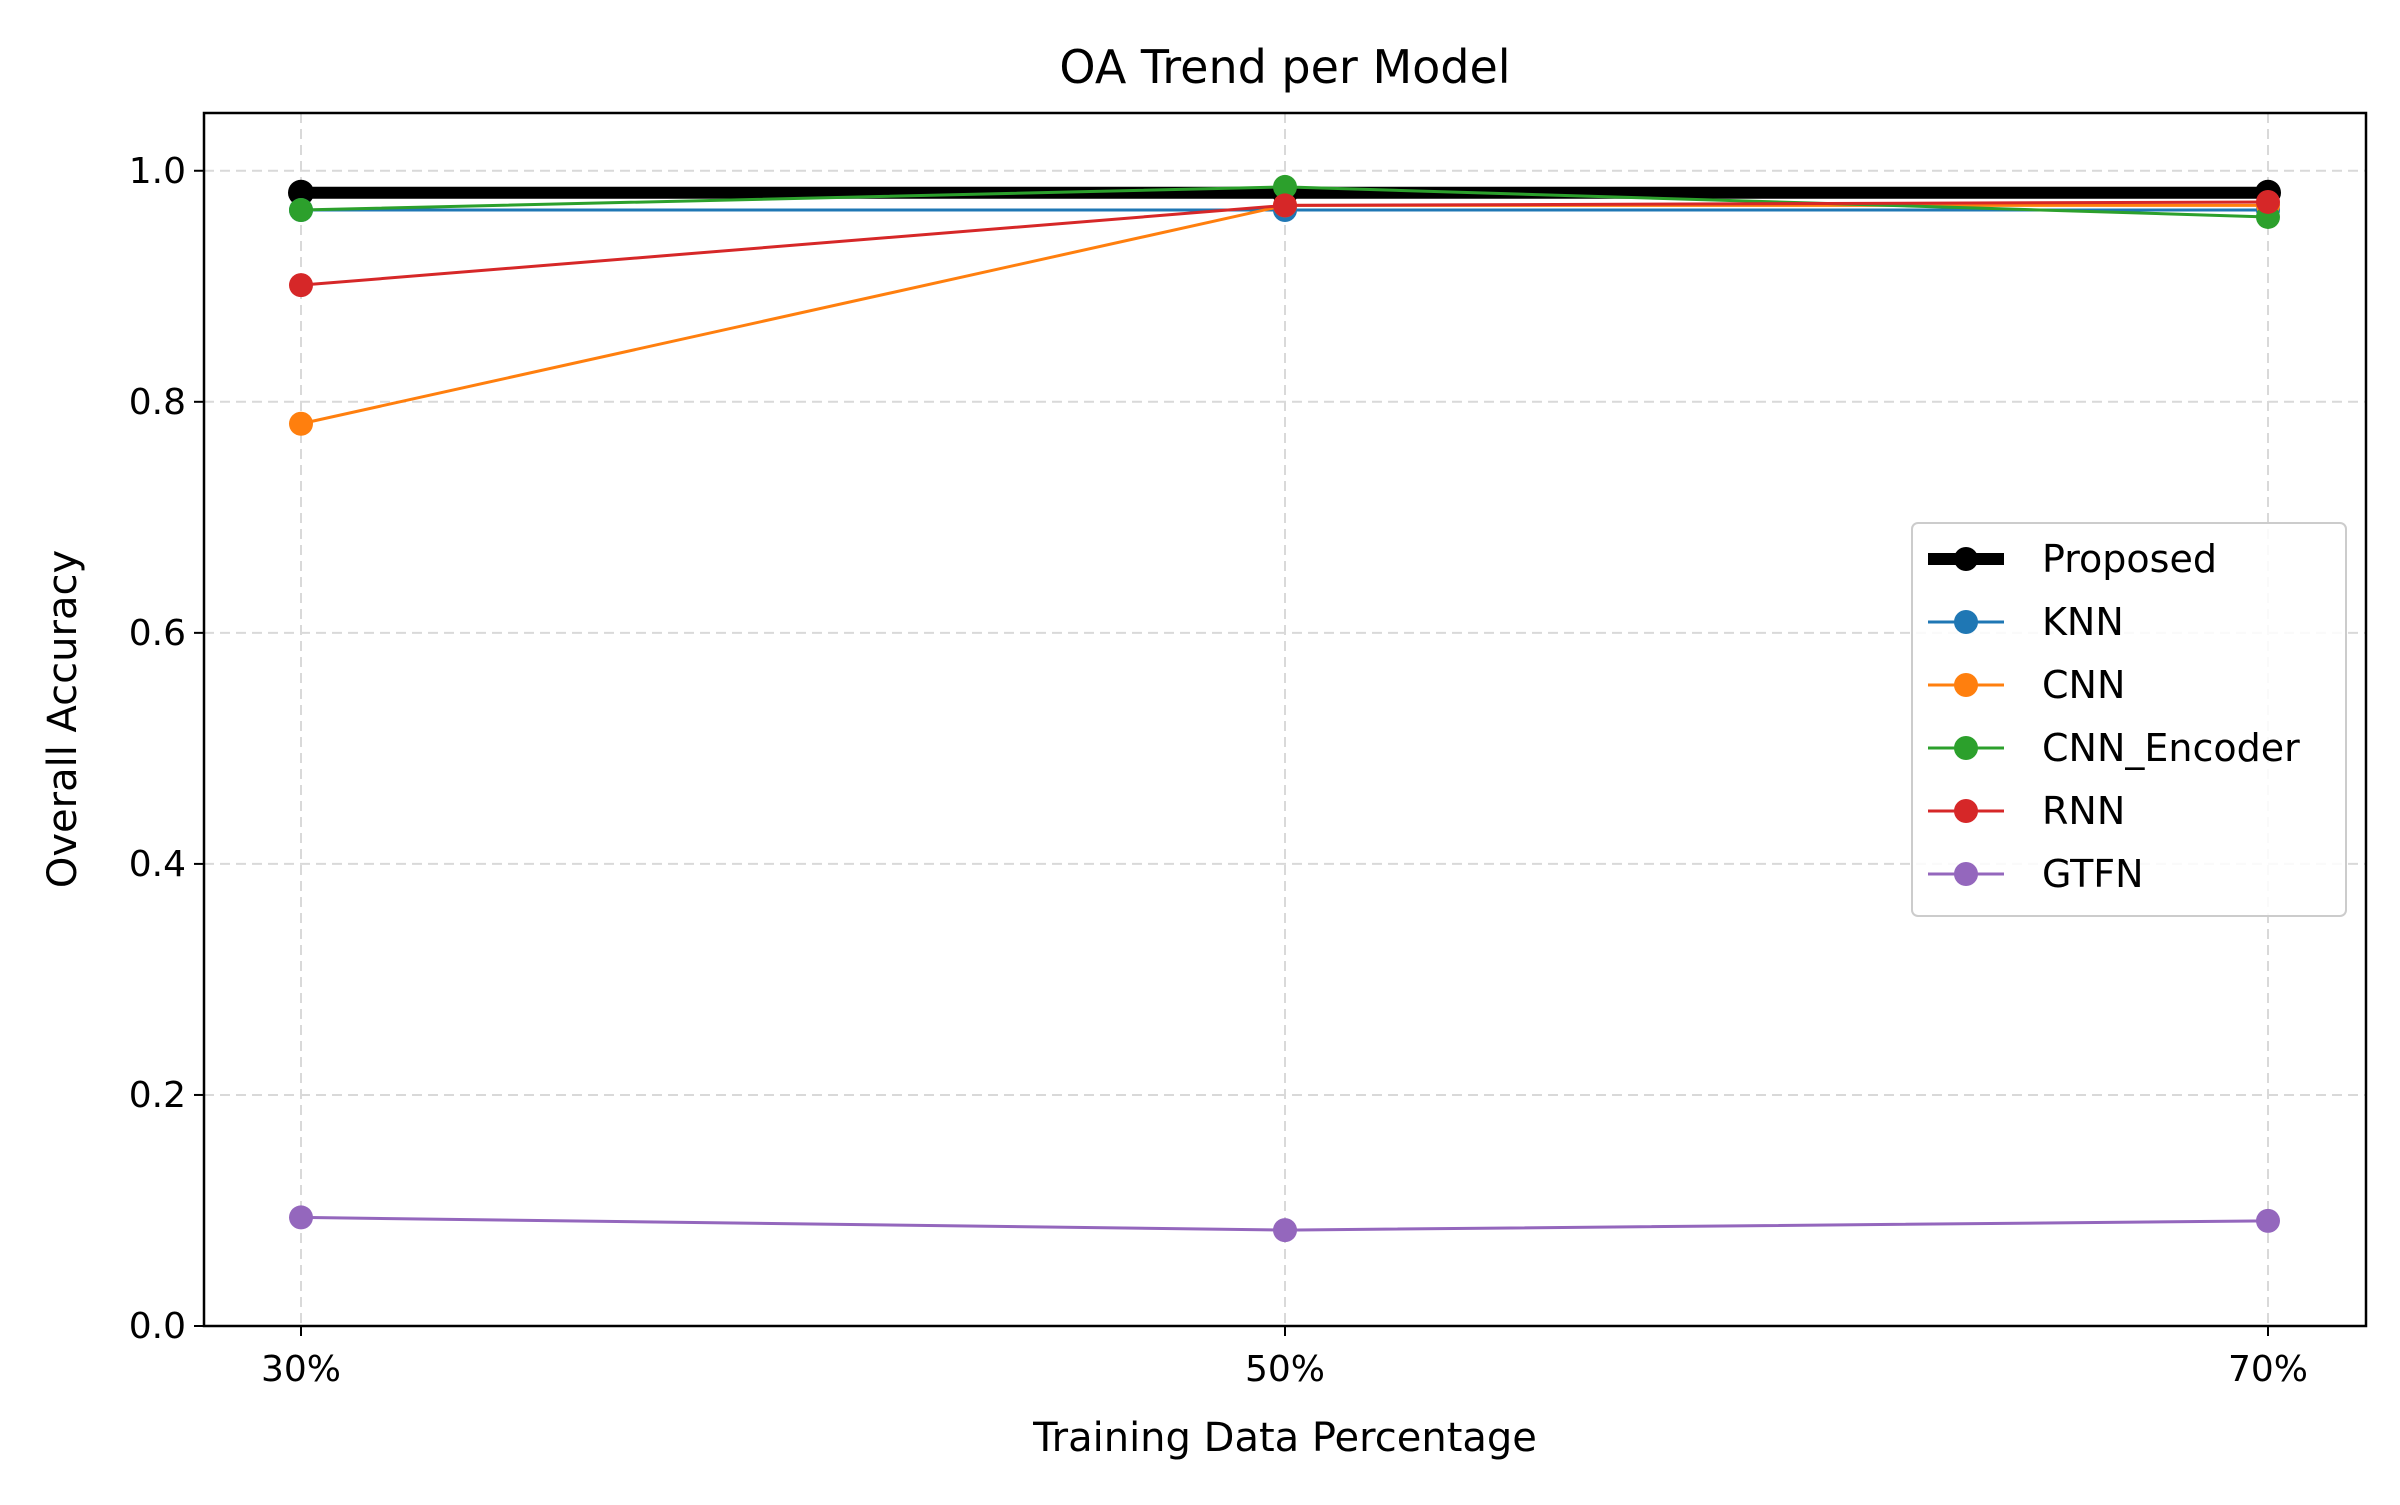 The width and height of the screenshot is (2400, 1505). I want to click on y-tick-label: 0.4, so click(157, 864).